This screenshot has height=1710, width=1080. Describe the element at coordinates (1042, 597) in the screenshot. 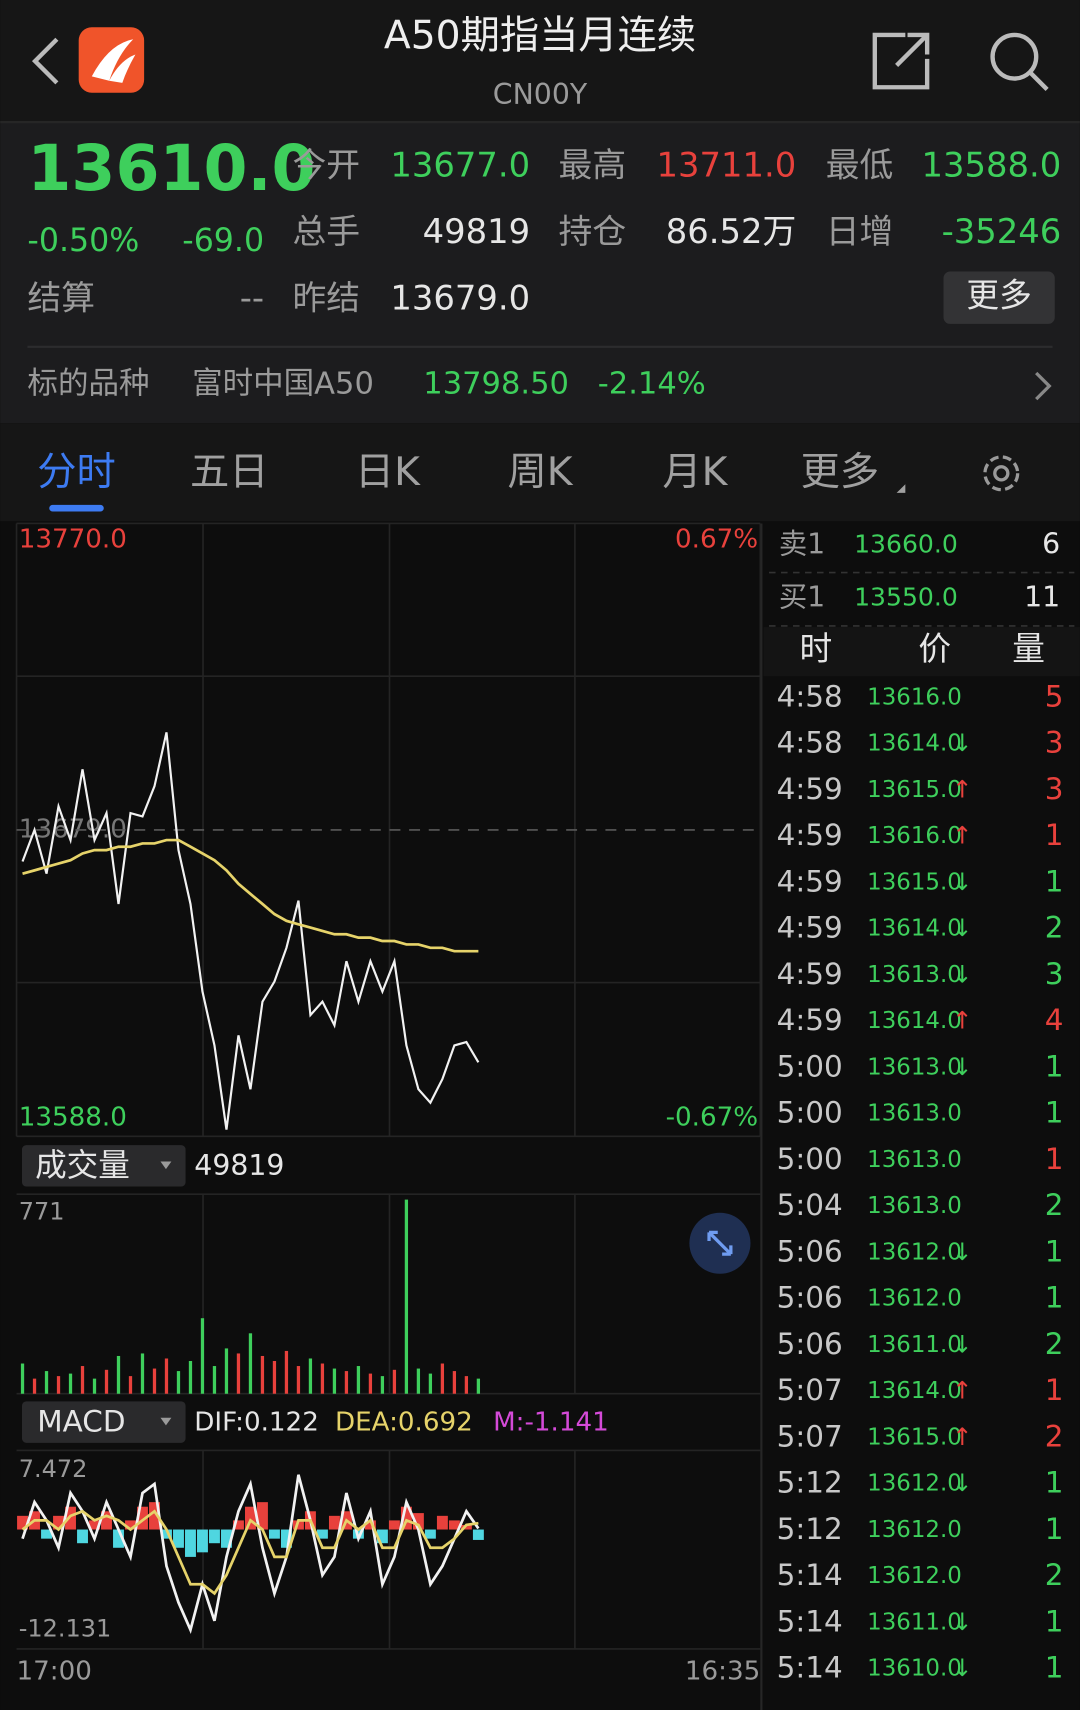

I see `book-qty: 11` at that location.